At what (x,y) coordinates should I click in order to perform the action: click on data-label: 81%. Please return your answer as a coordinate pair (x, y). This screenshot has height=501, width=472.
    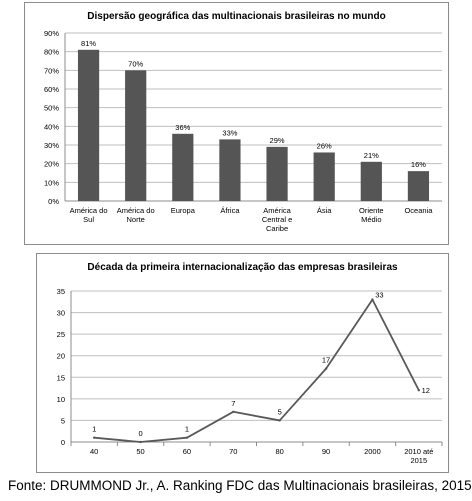
    Looking at the image, I should click on (88, 43).